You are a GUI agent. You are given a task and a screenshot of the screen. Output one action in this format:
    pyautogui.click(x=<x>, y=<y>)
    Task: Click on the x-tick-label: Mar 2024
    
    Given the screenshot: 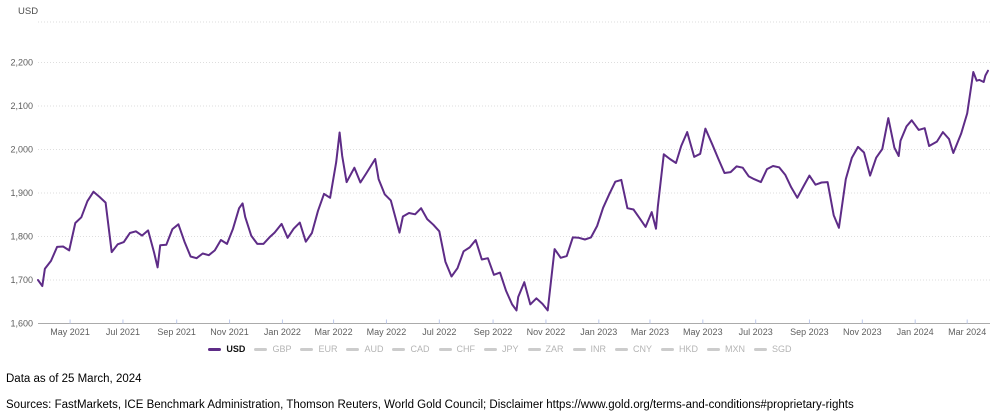 What is the action you would take?
    pyautogui.click(x=967, y=332)
    